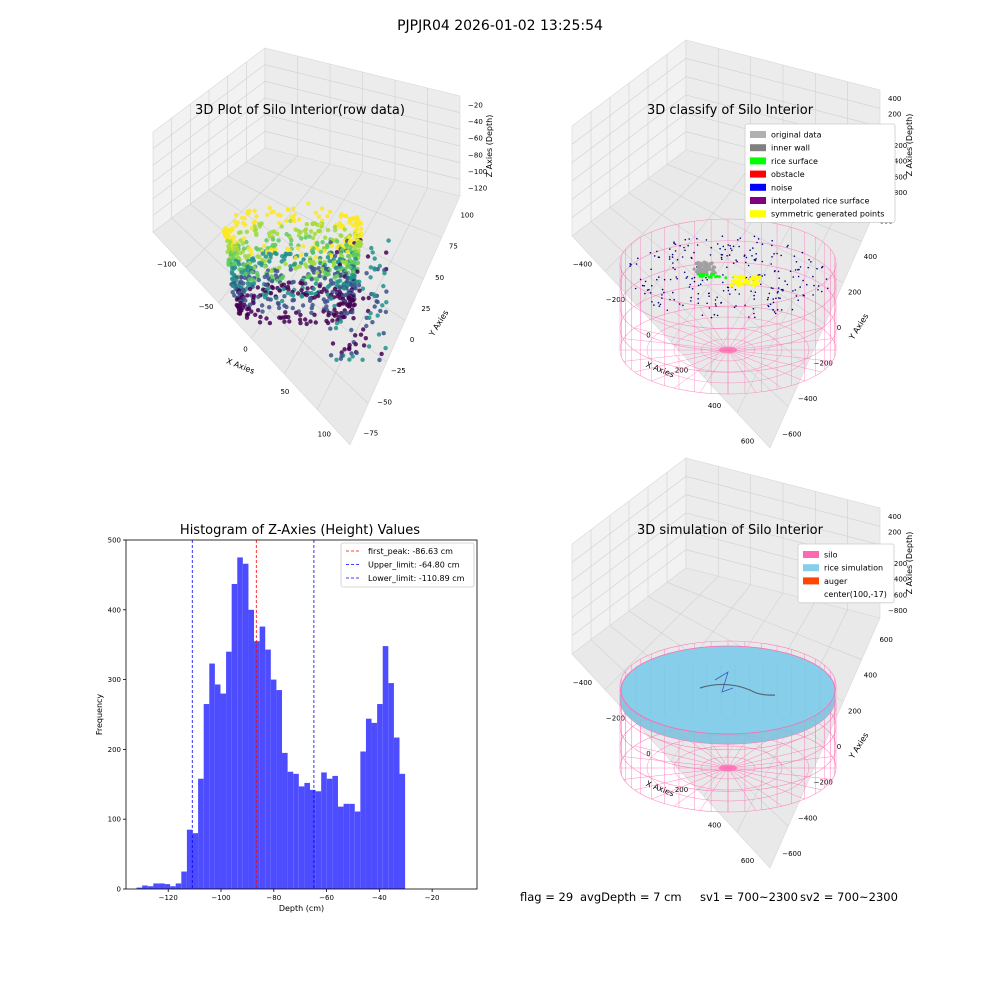 This screenshot has width=1000, height=1000. I want to click on z-tick-label: −600, so click(897, 177).